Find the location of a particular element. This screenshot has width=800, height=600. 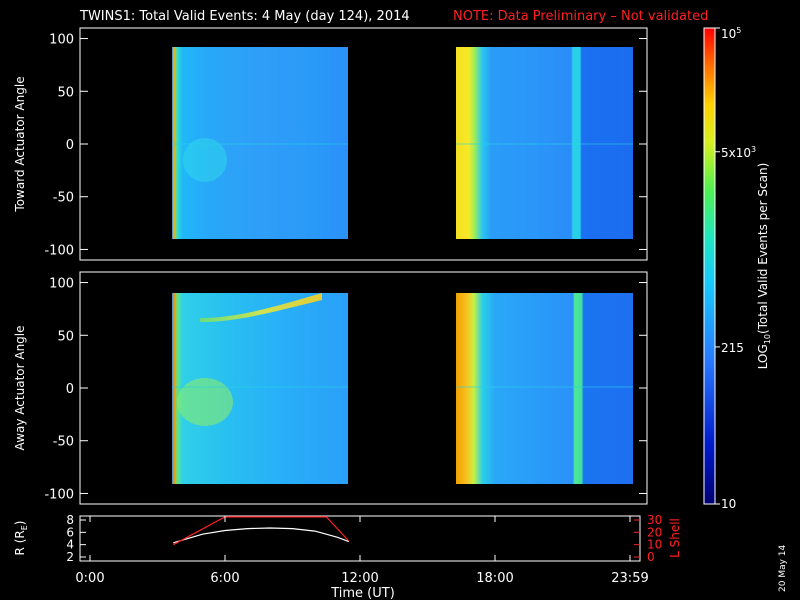

orbit-ytick-label: 4 is located at coordinates (70, 545).